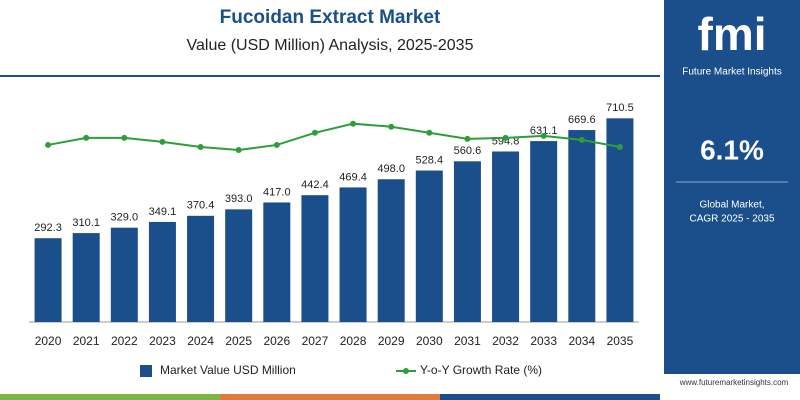 The height and width of the screenshot is (400, 800). What do you see at coordinates (124, 341) in the screenshot?
I see `x-tick-label: 2022` at bounding box center [124, 341].